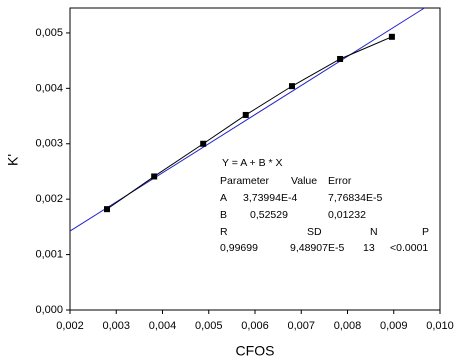 The height and width of the screenshot is (363, 456). I want to click on fit-header: Value, so click(304, 181).